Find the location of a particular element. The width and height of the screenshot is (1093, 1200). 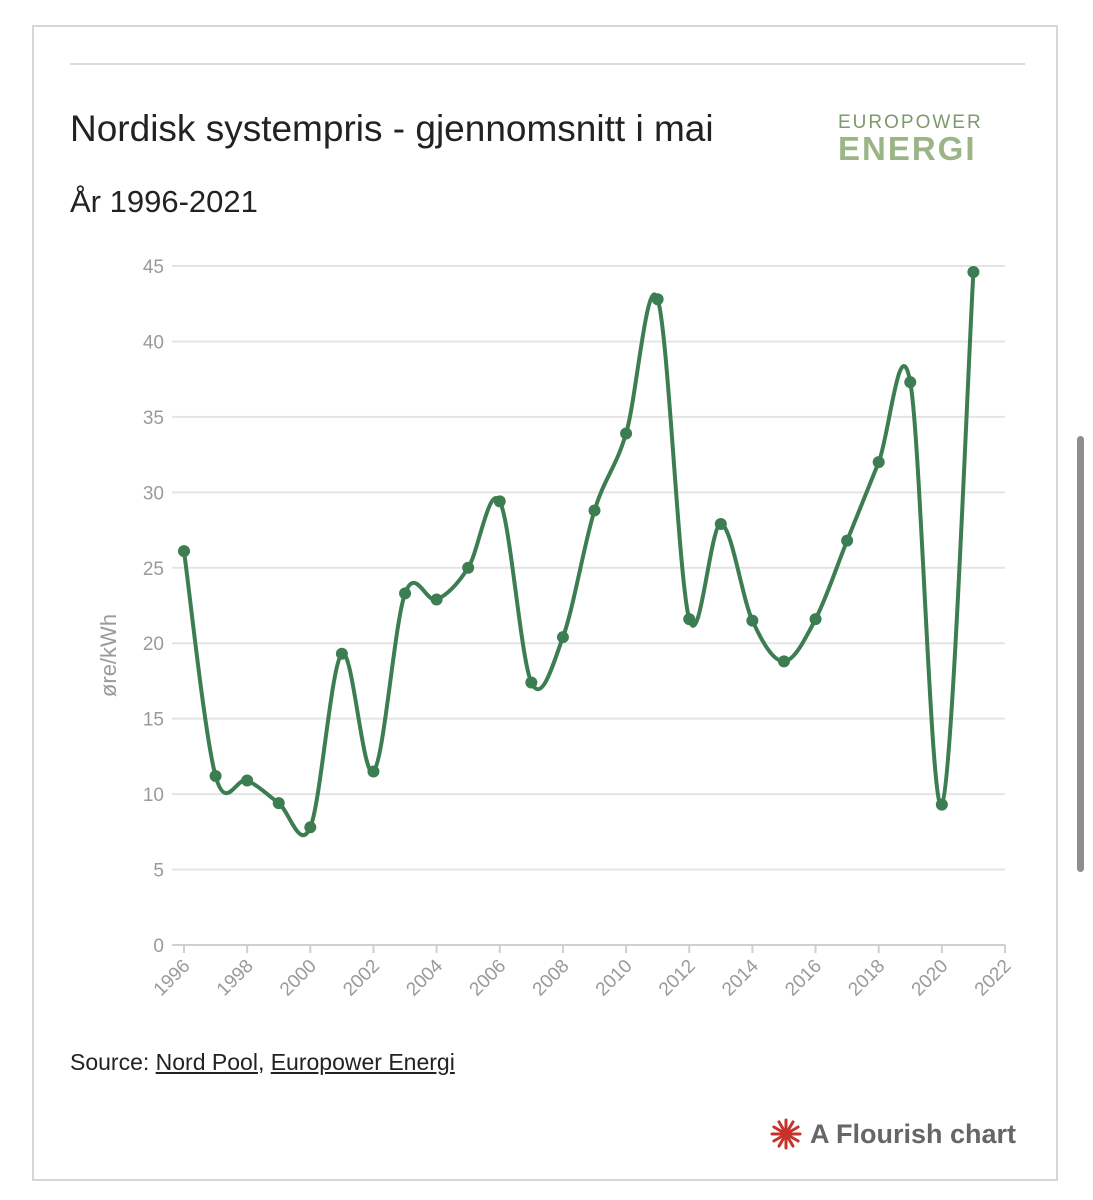

x-tick-label: 2018 is located at coordinates (866, 978).